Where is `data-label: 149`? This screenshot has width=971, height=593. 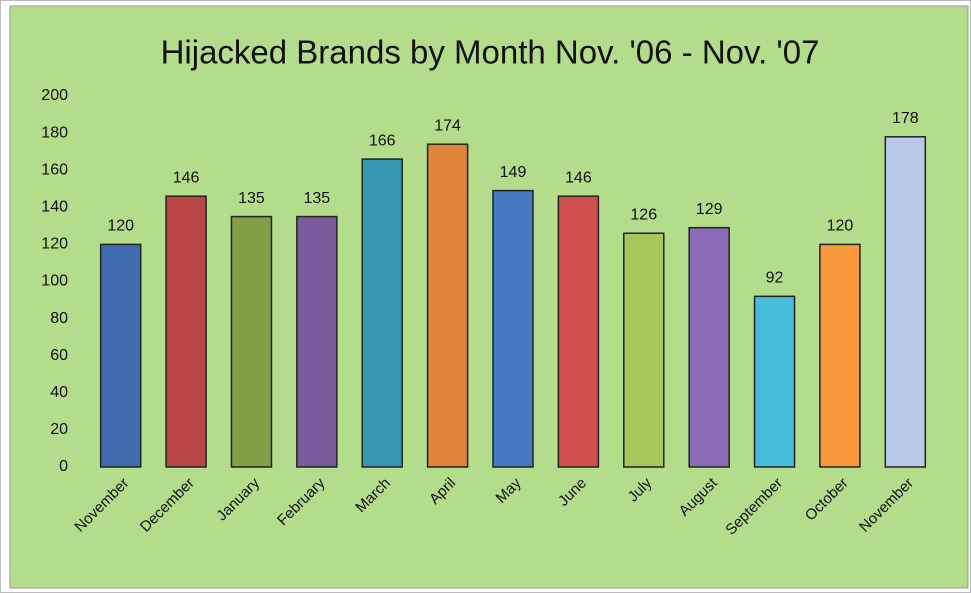 data-label: 149 is located at coordinates (513, 172).